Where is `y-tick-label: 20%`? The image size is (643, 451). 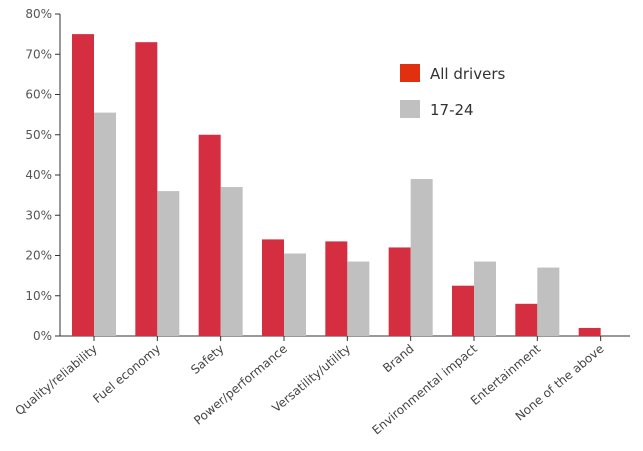
y-tick-label: 20% is located at coordinates (38, 256).